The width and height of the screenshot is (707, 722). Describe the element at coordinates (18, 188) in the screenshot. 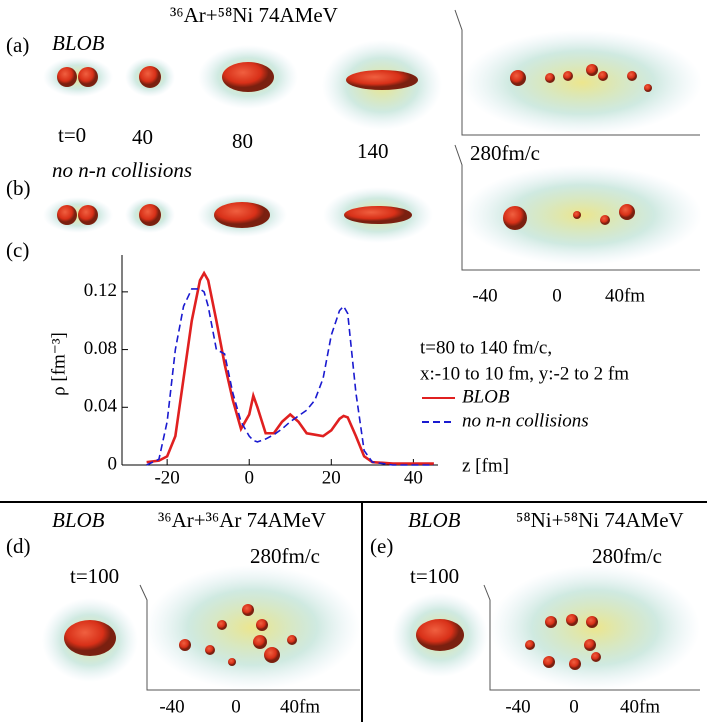

I see `panel-label: (b)` at that location.